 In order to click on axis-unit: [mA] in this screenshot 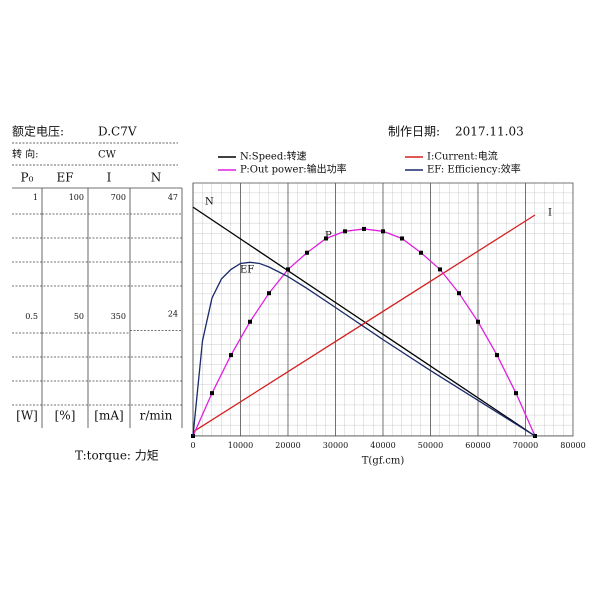, I will do `click(108, 416)`.